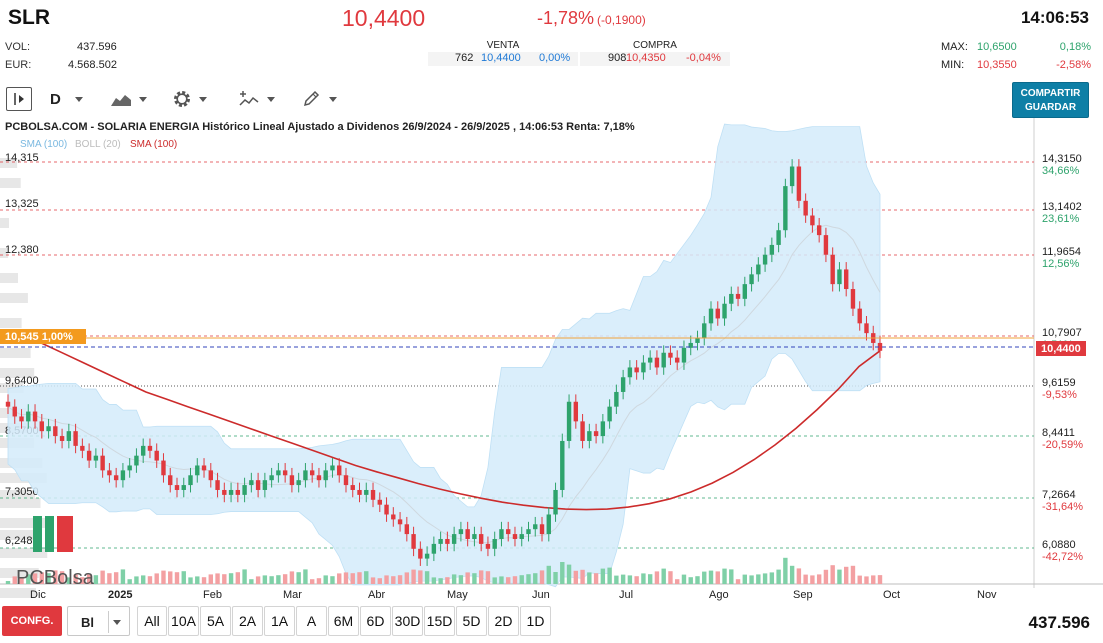 The image size is (1103, 643). Describe the element at coordinates (319, 99) in the screenshot. I see `drawing-tools-selector` at that location.